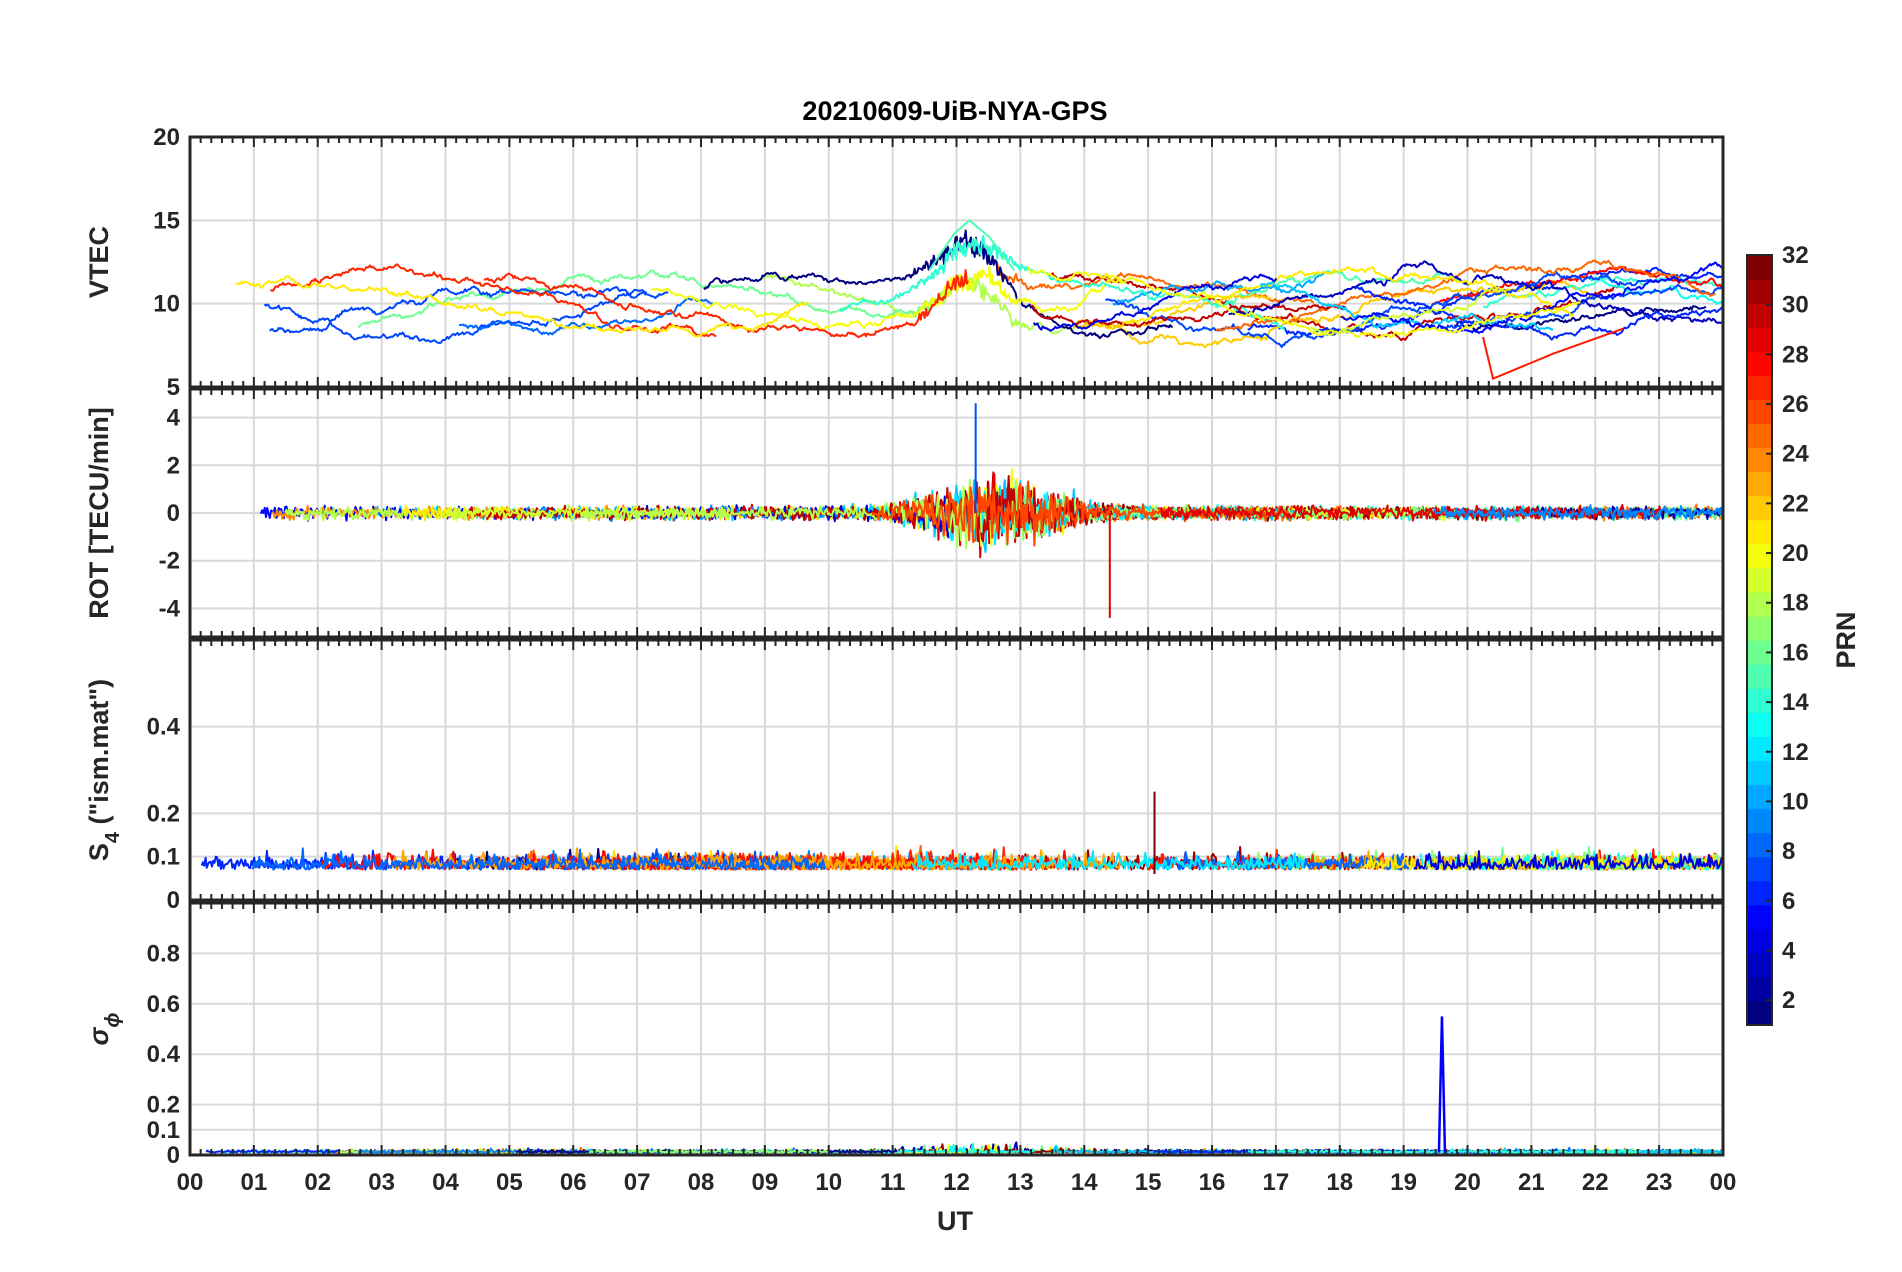  I want to click on colorbar-tick-label: 2, so click(1788, 1000).